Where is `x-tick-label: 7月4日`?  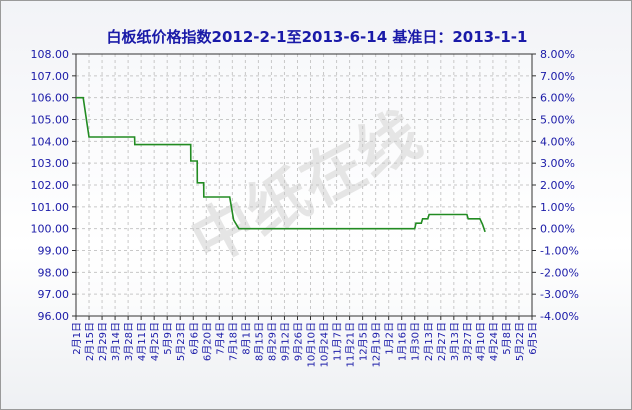
x-tick-label: 7月4日 is located at coordinates (220, 338).